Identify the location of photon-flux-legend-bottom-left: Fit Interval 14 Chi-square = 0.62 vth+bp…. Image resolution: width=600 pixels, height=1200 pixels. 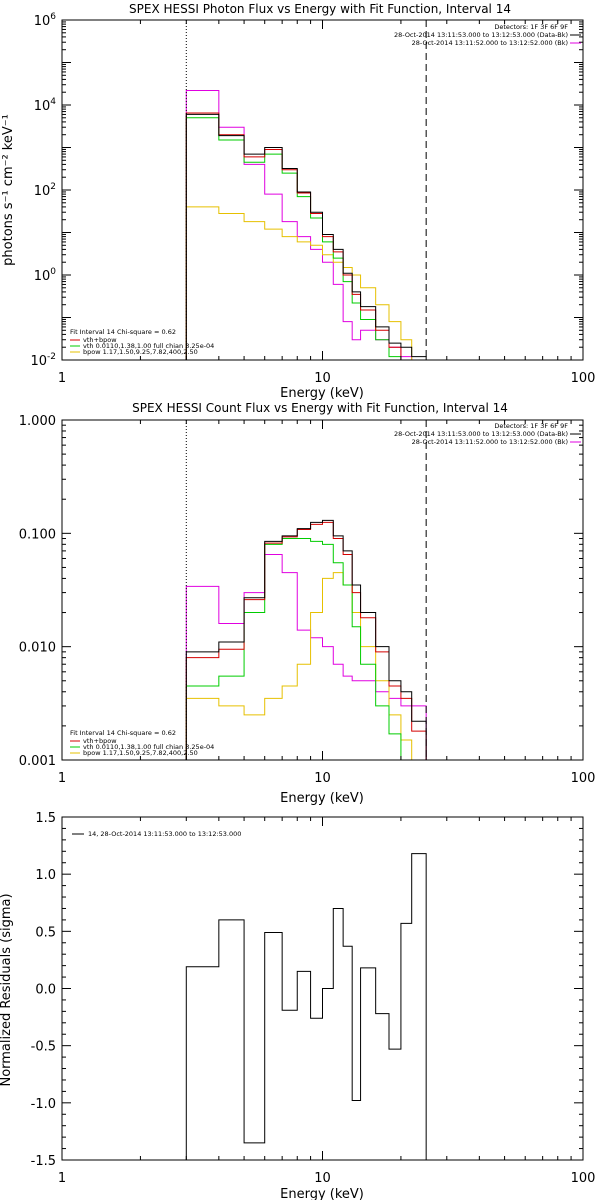
(142, 342).